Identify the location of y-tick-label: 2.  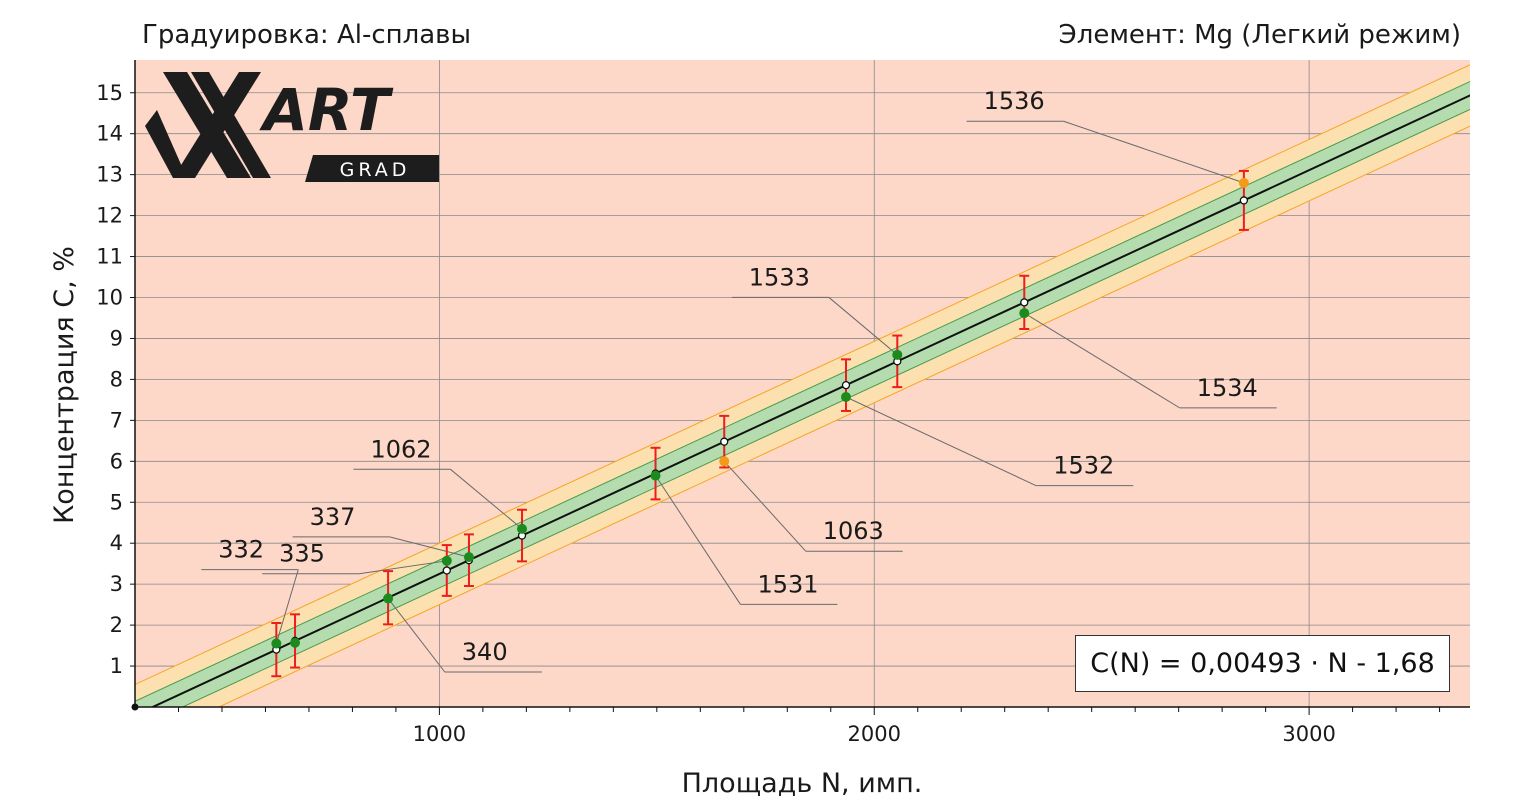
(116, 625).